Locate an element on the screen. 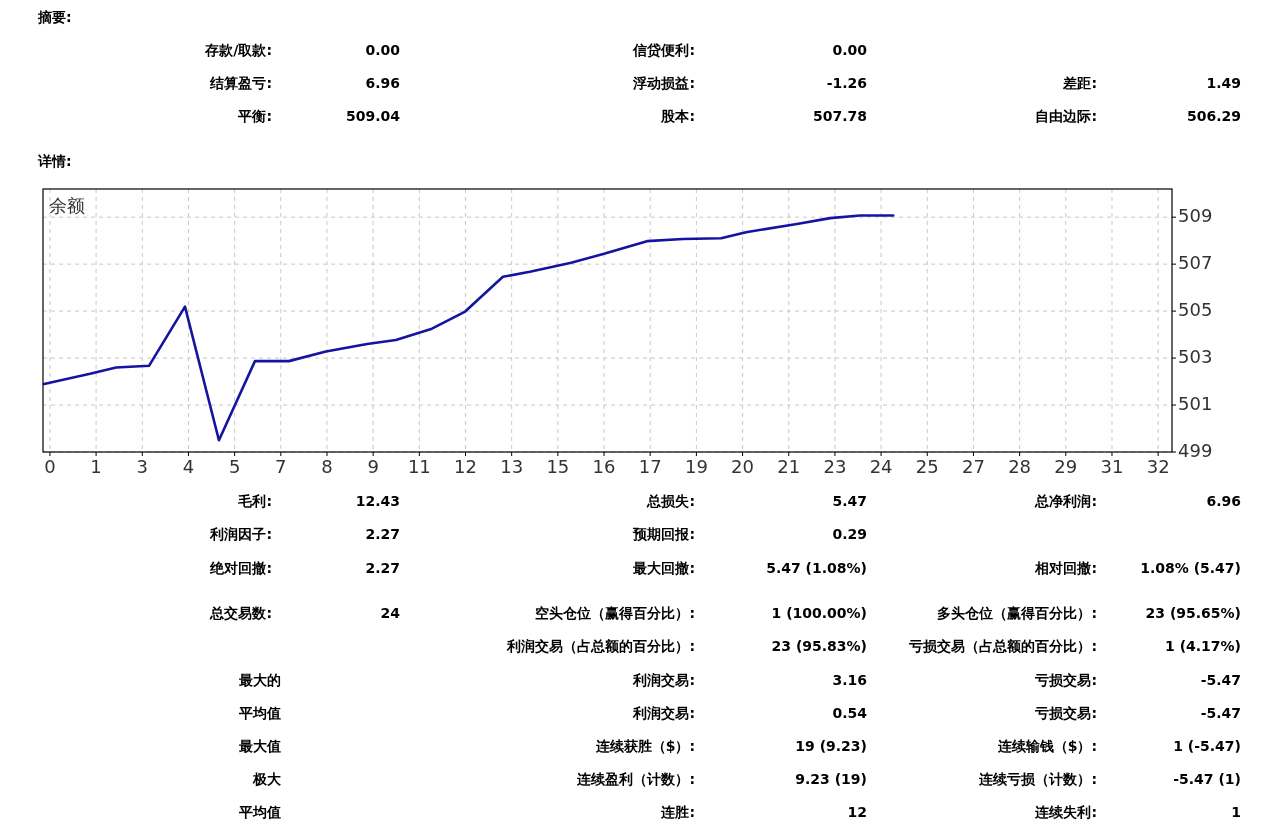 Image resolution: width=1280 pixels, height=836 pixels. x-tick-label: 1 is located at coordinates (96, 466).